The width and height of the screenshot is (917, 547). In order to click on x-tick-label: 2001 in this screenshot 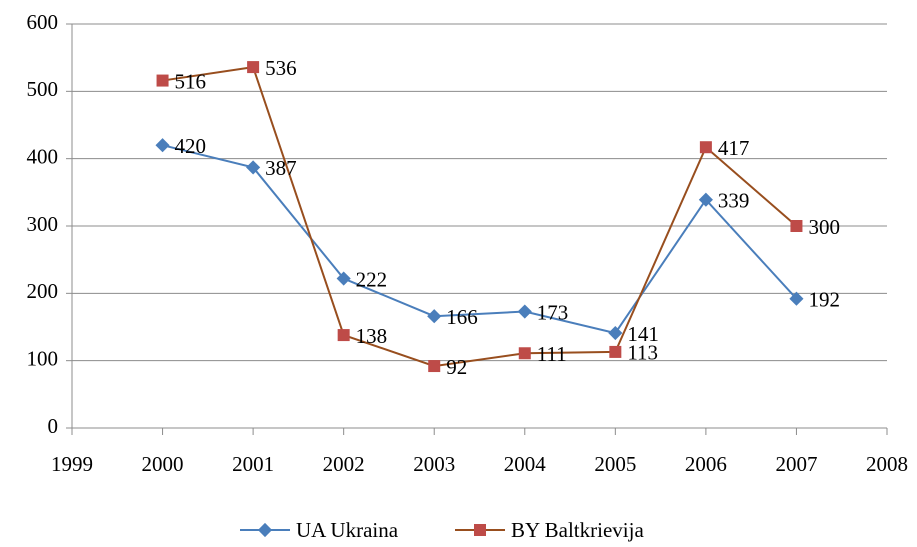, I will do `click(253, 464)`.